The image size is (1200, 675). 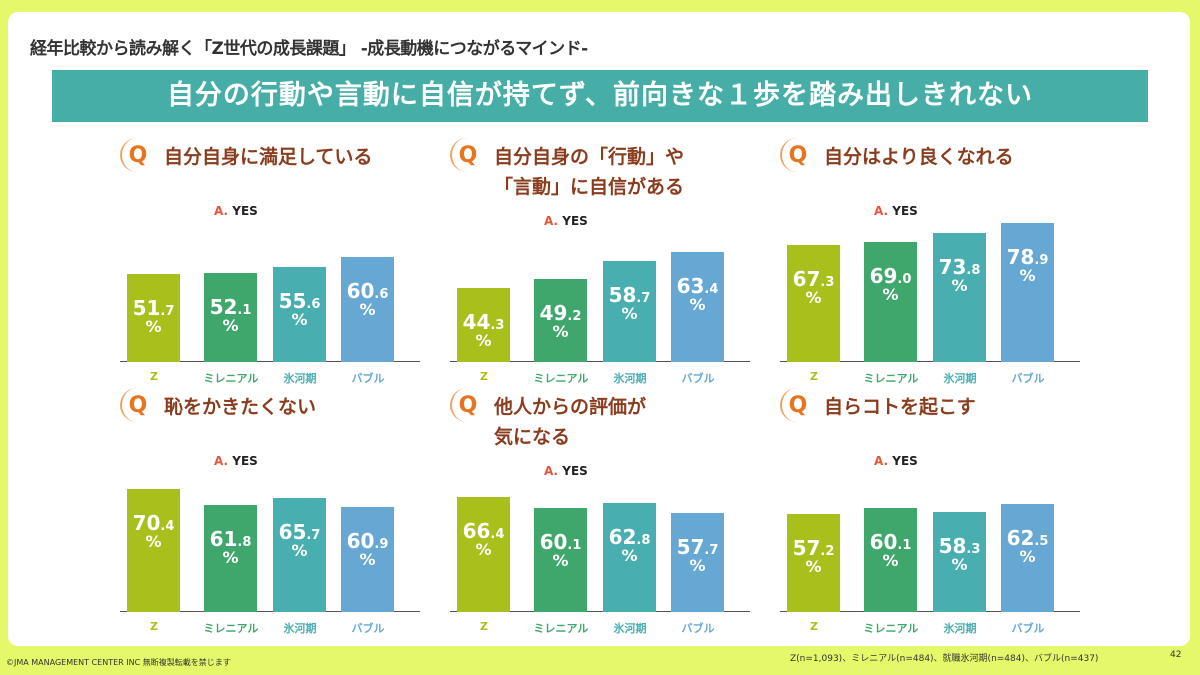 What do you see at coordinates (309, 49) in the screenshot?
I see `slide-title: 経年比較から読み解く「Z世代の成長課題」 -成長動機につながるマインド-` at bounding box center [309, 49].